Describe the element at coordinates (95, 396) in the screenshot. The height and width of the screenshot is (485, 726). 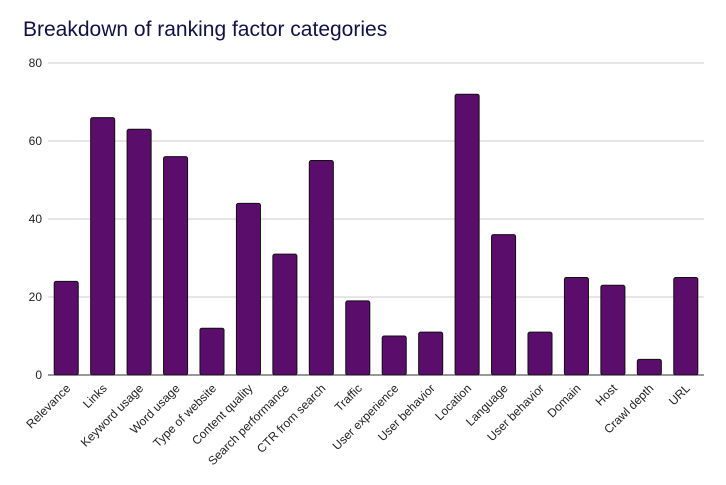
I see `x-category-label: Links` at that location.